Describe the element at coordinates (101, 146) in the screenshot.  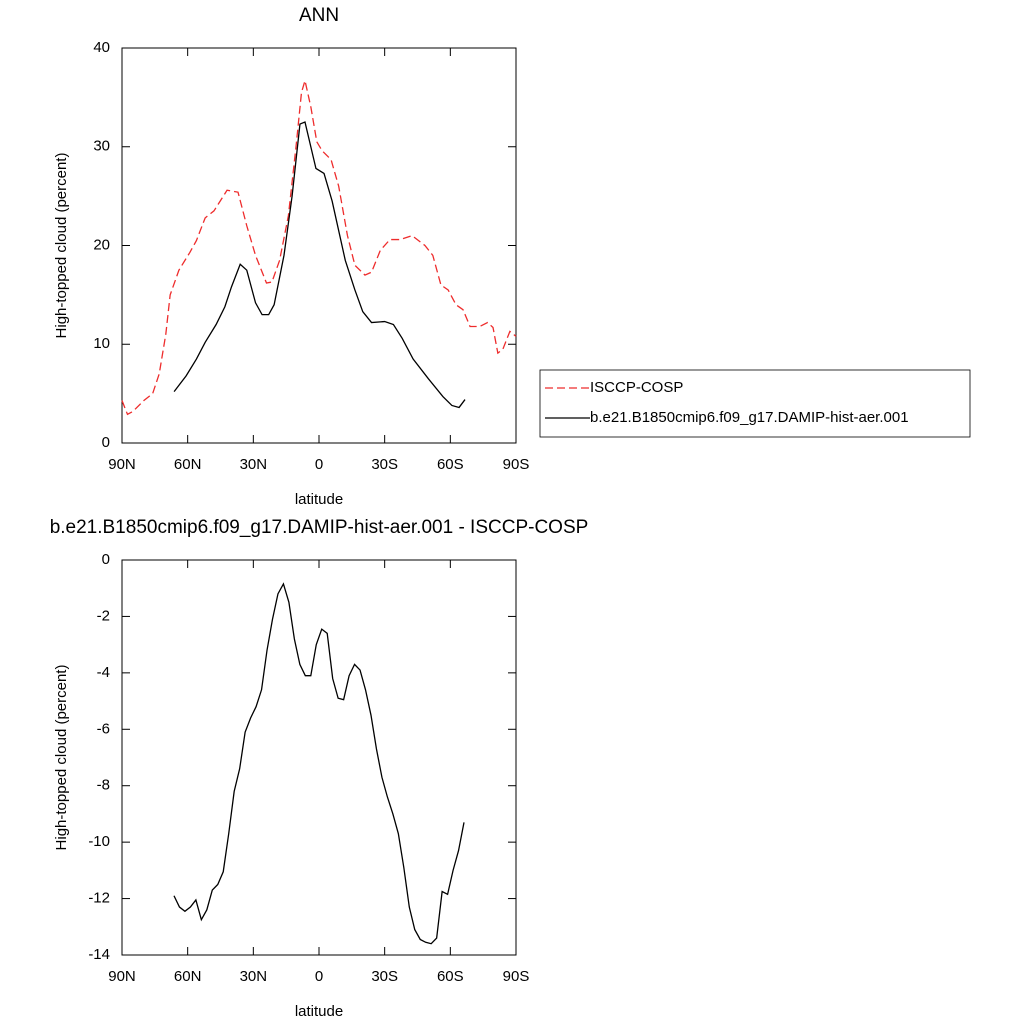
I see `y-tick-label: 30` at that location.